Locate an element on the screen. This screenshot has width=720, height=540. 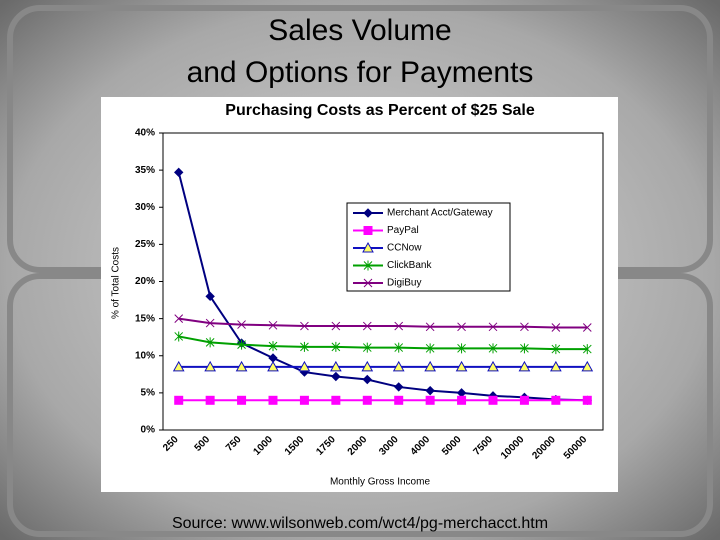
y-tick-label: 25% is located at coordinates (145, 244).